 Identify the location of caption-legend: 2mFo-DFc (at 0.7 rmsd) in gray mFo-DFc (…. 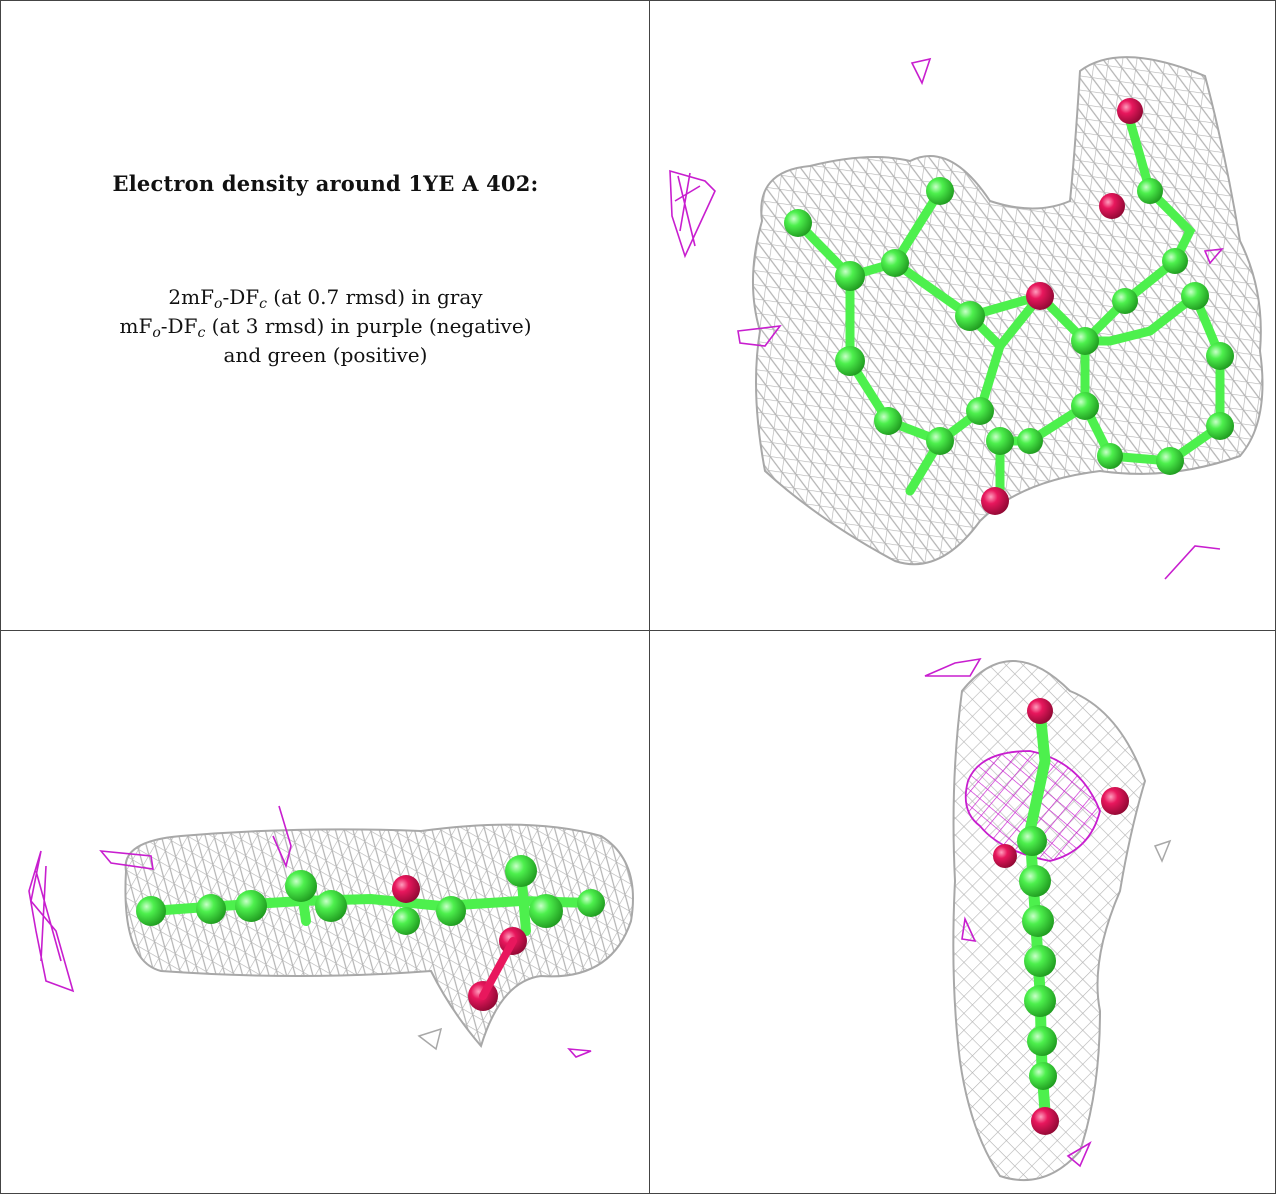
(325, 326).